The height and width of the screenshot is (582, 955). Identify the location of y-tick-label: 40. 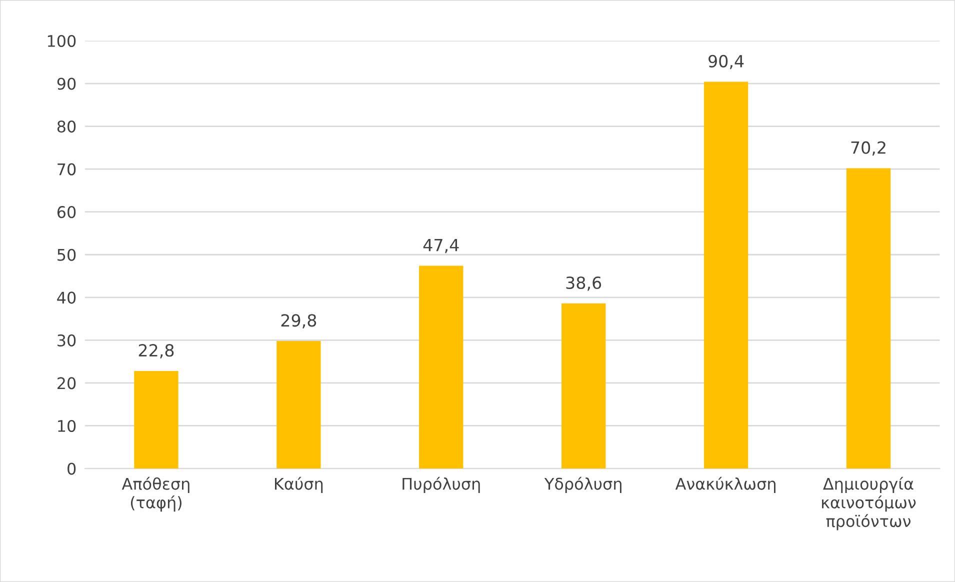
(66, 298).